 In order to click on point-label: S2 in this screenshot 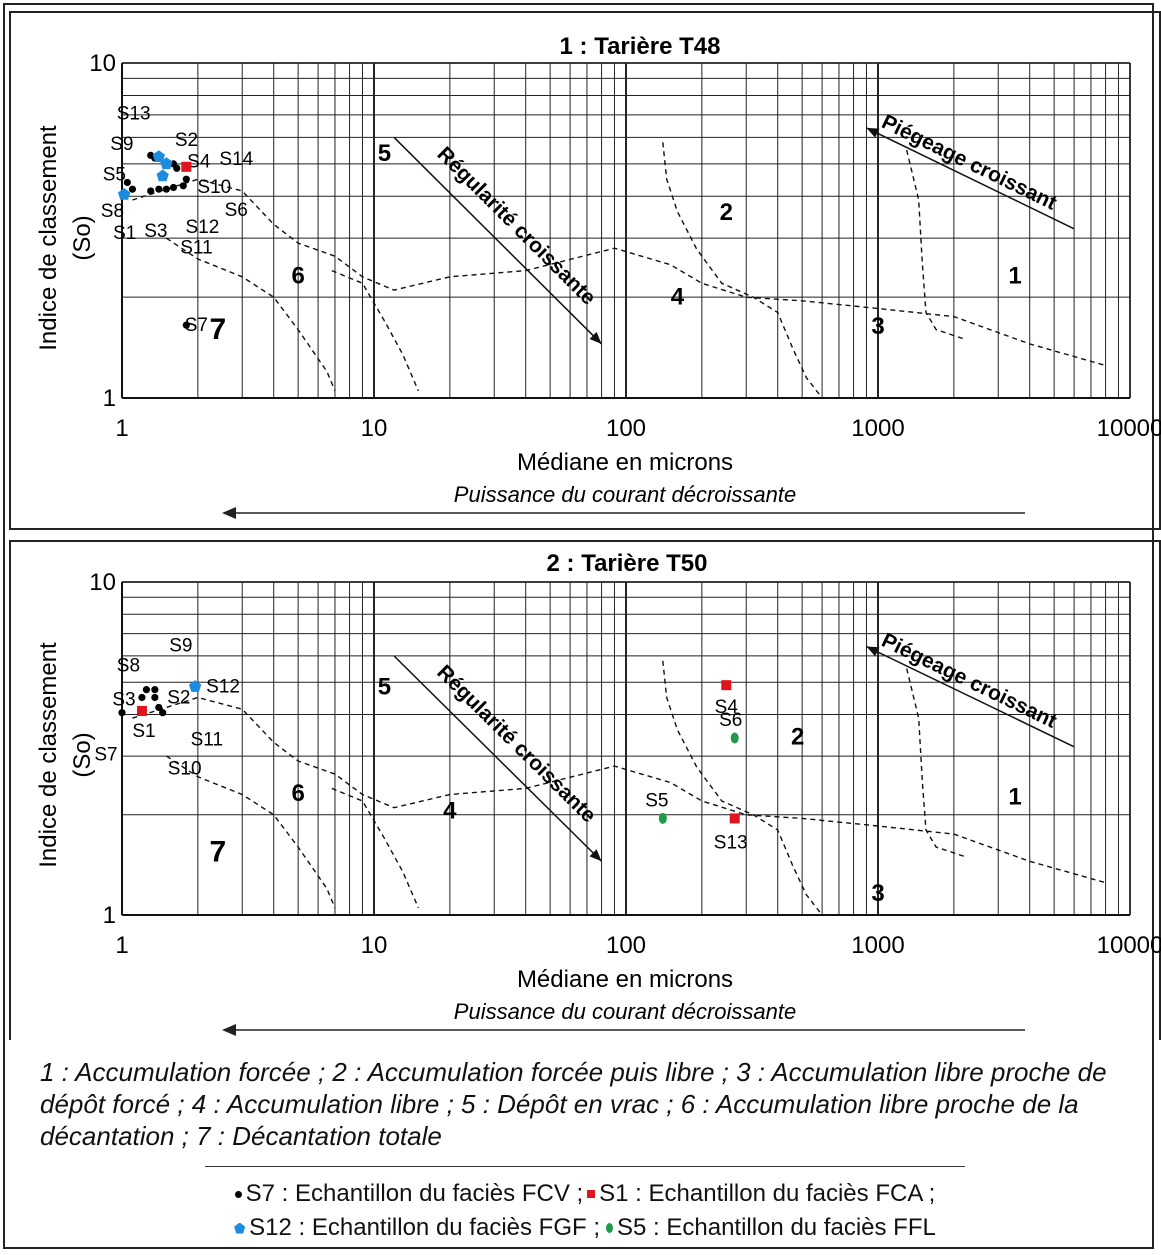, I will do `click(186, 140)`.